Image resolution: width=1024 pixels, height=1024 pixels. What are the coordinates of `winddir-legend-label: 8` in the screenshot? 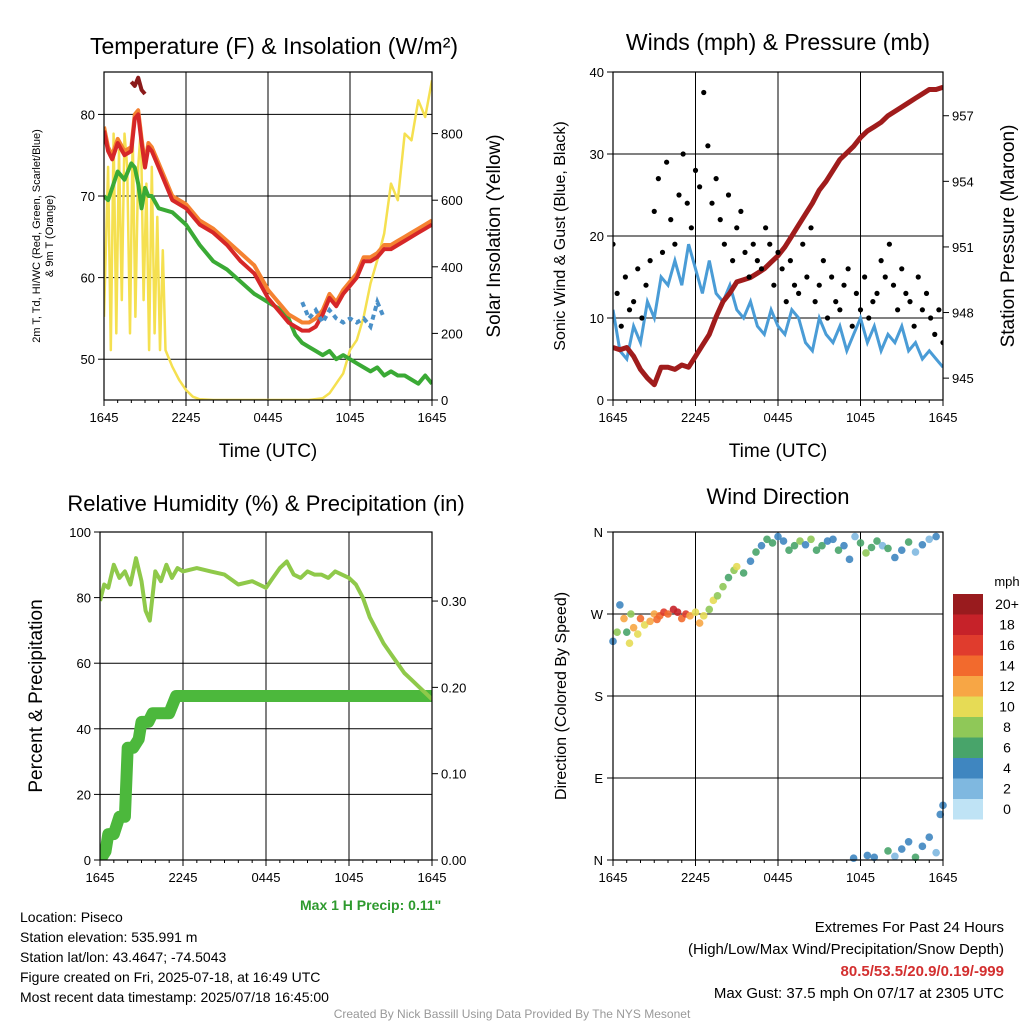 It's located at (1007, 727).